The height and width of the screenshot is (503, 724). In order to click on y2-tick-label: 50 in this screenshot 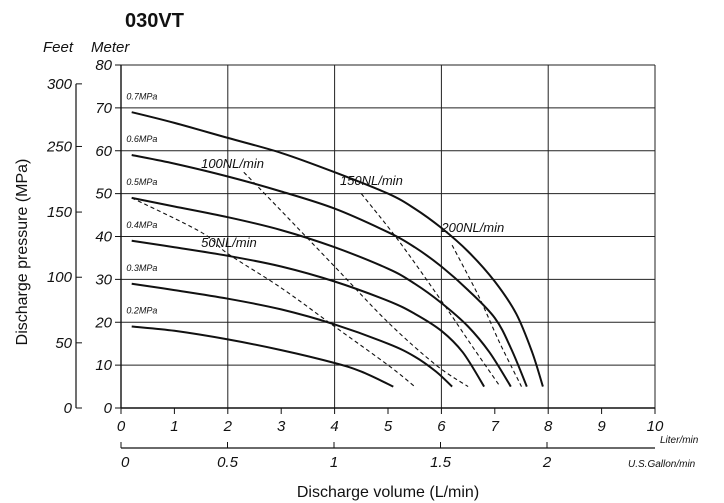, I will do `click(63, 343)`.